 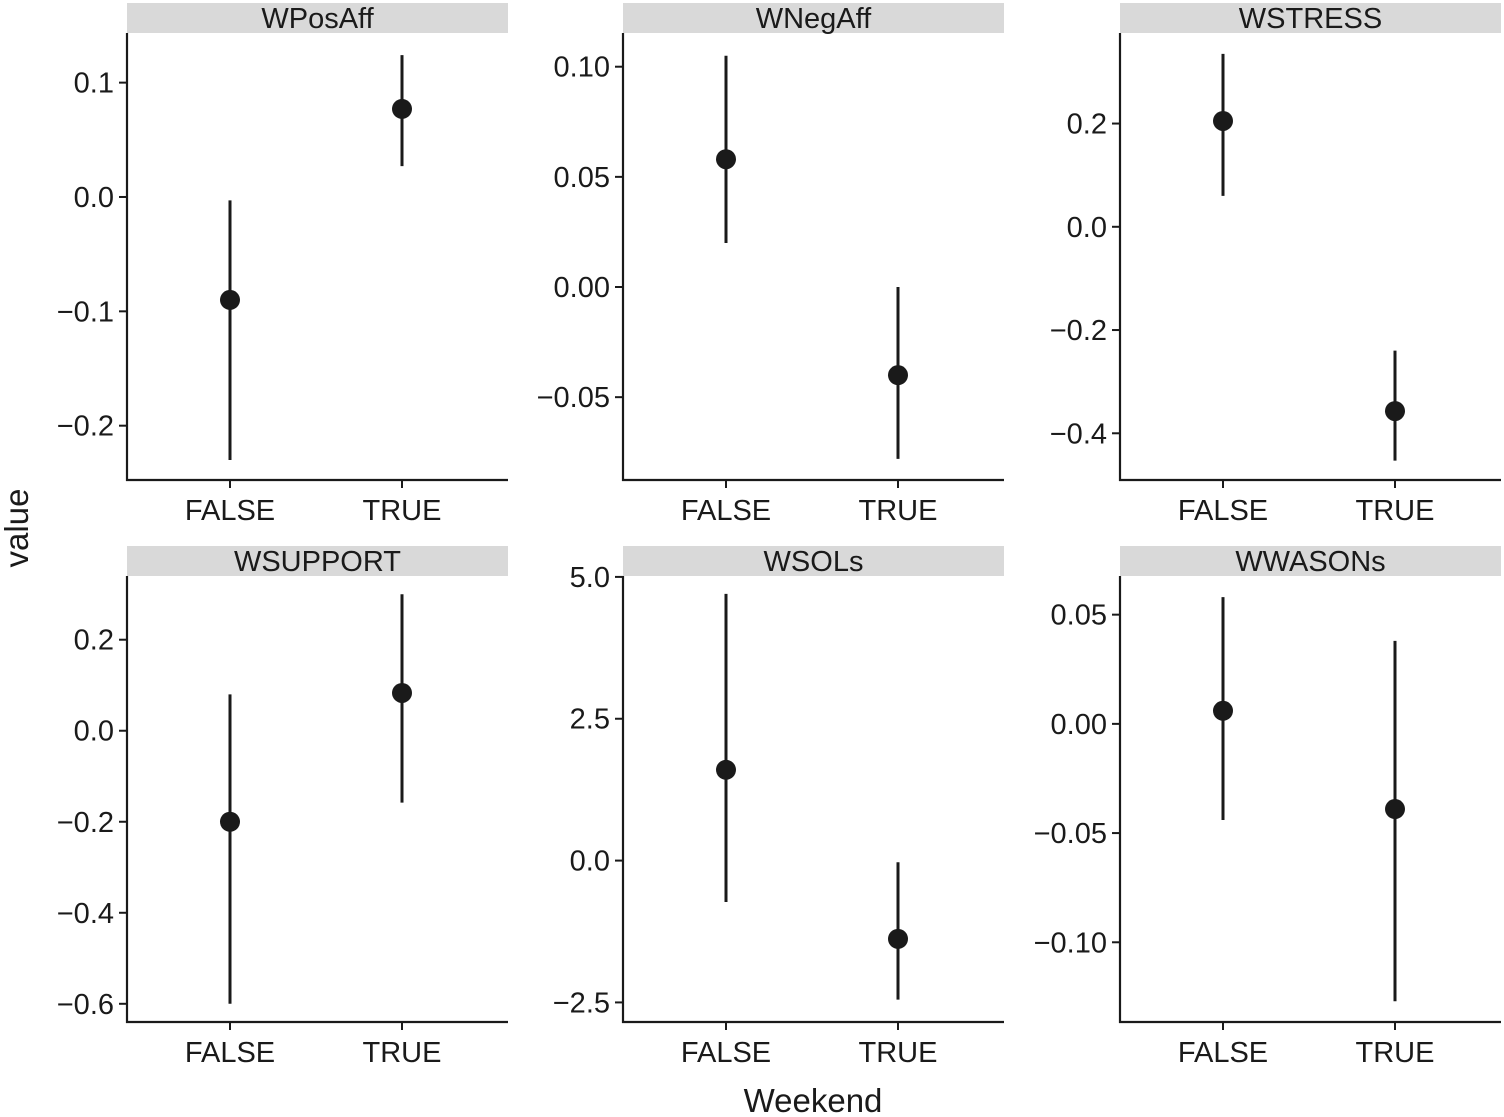 I want to click on facet-title: WPosAff, so click(x=317, y=19).